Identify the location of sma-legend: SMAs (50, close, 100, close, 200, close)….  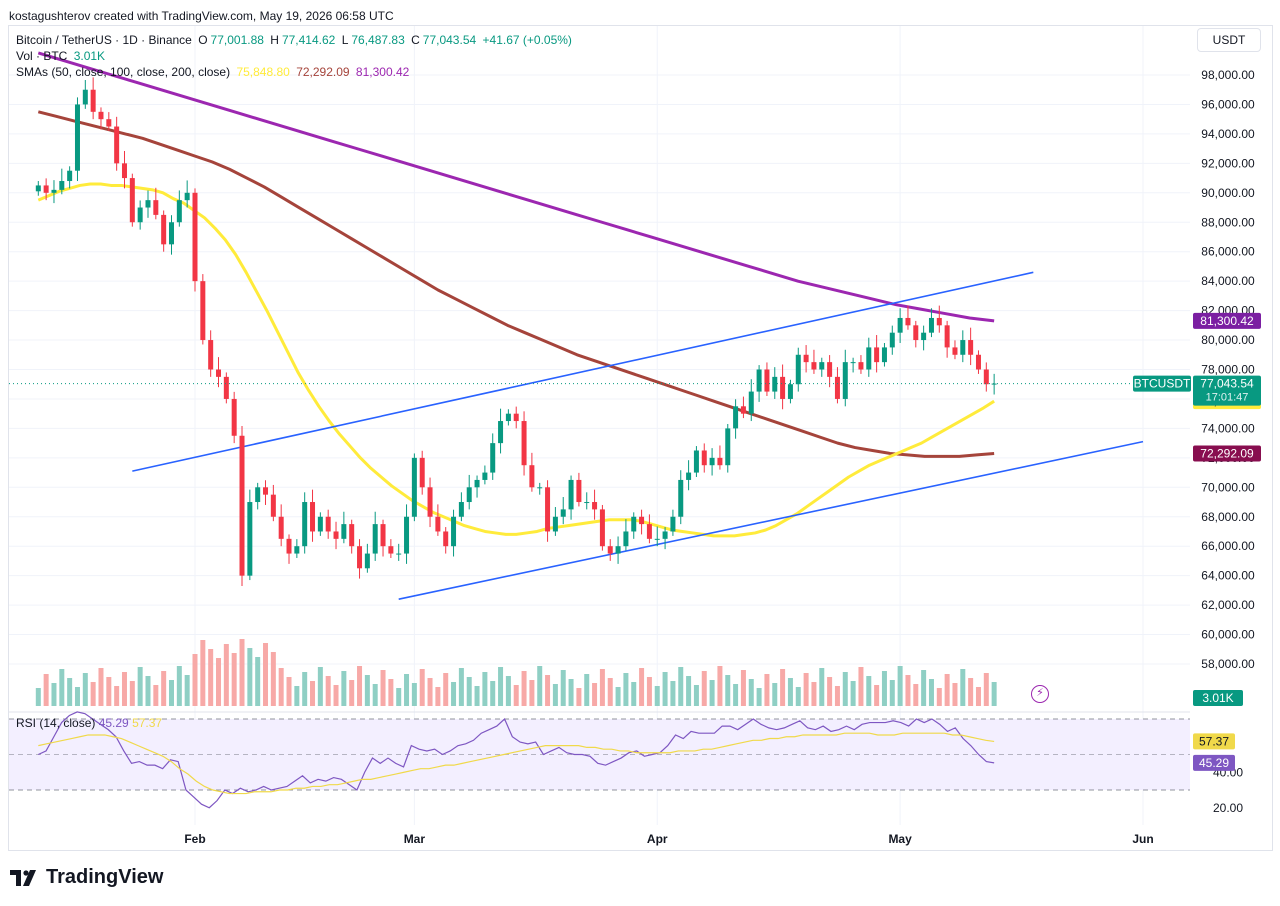
(214, 72).